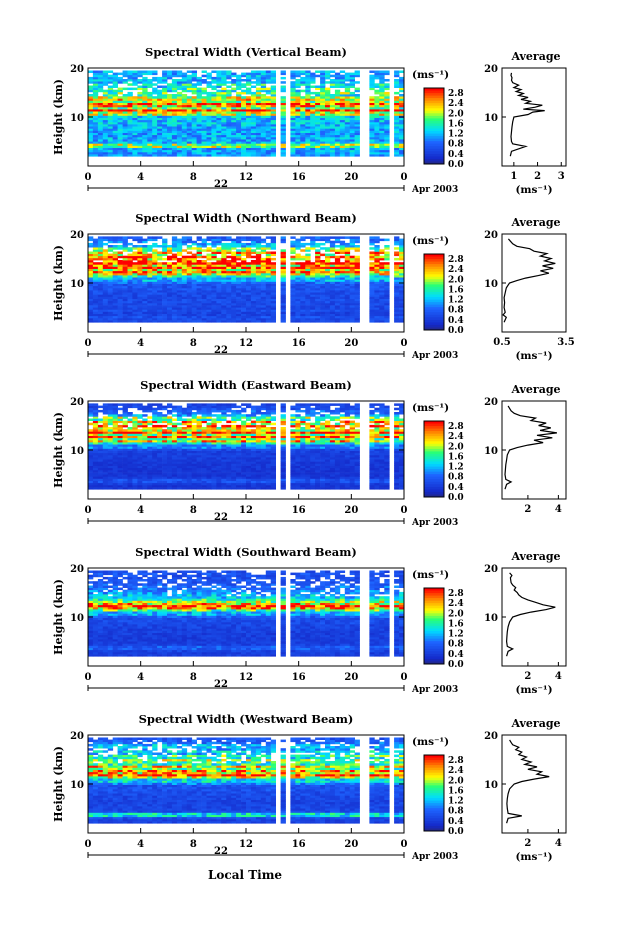 The height and width of the screenshot is (929, 617). I want to click on colorbar-tick-label: 1.2, so click(456, 301).